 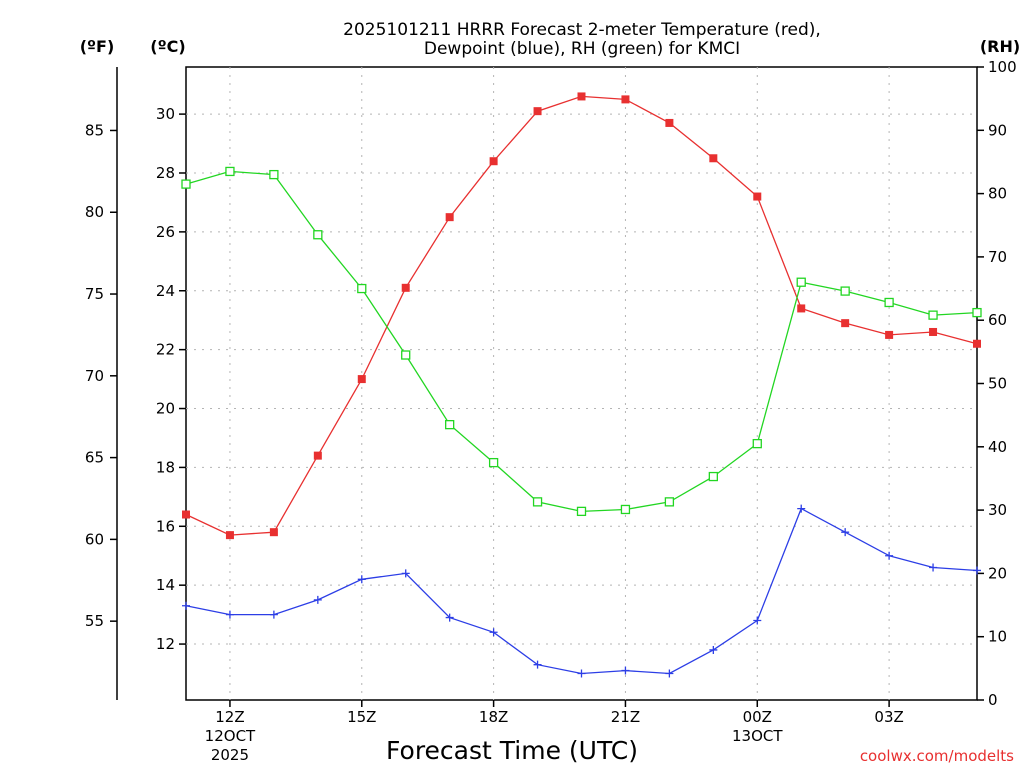 What do you see at coordinates (997, 194) in the screenshot?
I see `rh-tick-label: 80` at bounding box center [997, 194].